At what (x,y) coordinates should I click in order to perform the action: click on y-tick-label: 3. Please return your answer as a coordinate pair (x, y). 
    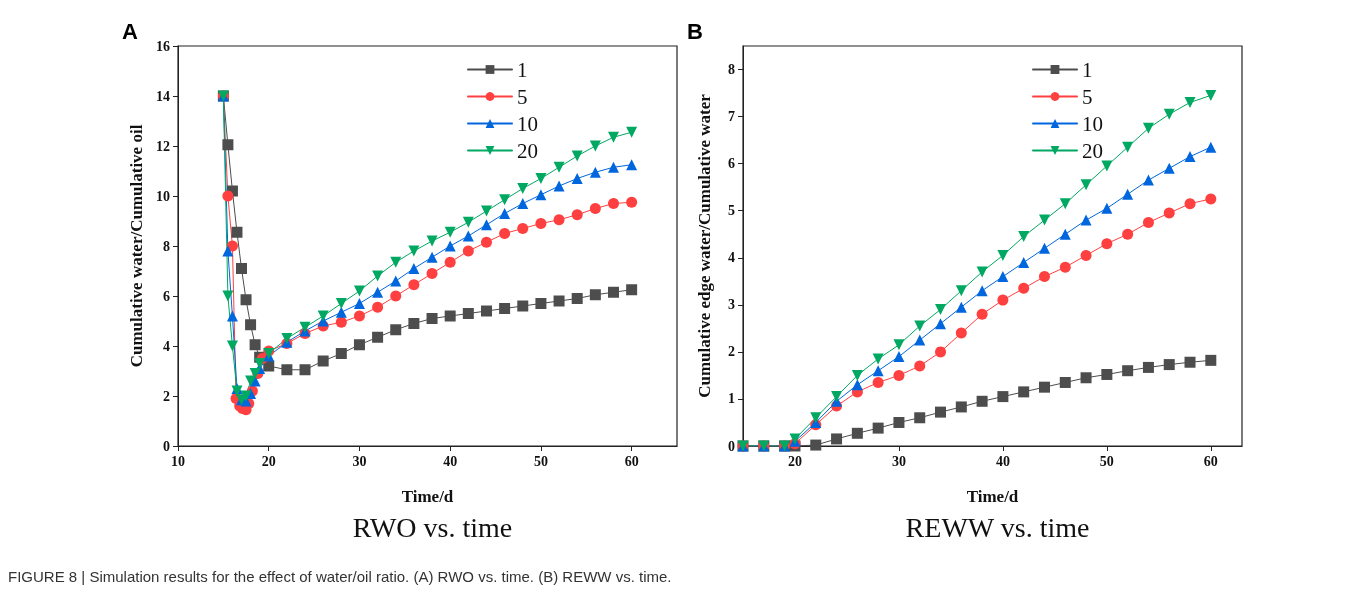
    Looking at the image, I should click on (731, 305).